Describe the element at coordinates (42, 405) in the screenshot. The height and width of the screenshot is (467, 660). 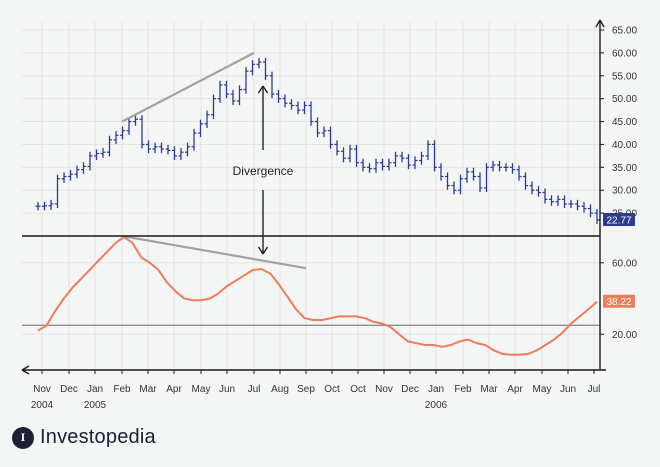
I see `x-tick-year-label: 2004` at that location.